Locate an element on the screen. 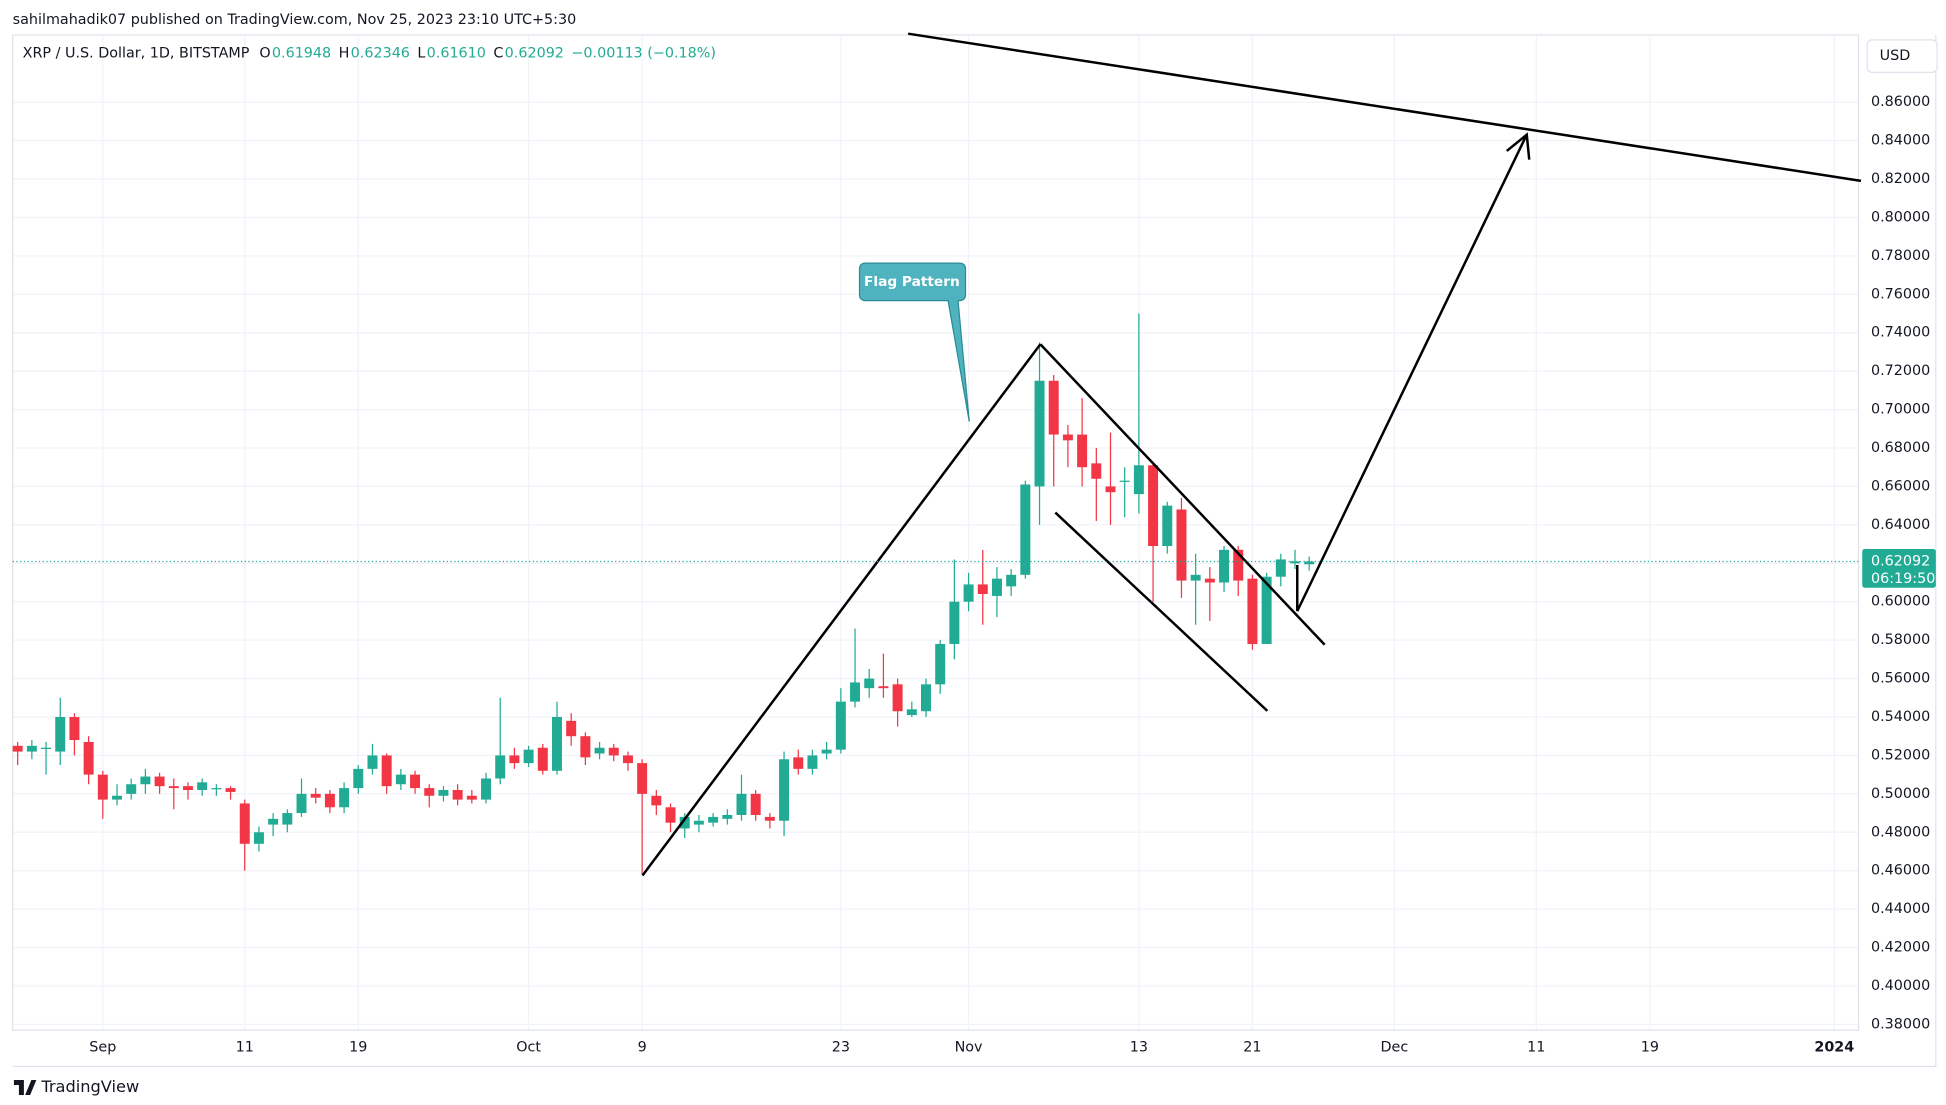 The width and height of the screenshot is (1946, 1105). y-tick-label: 0.56000 is located at coordinates (1900, 679).